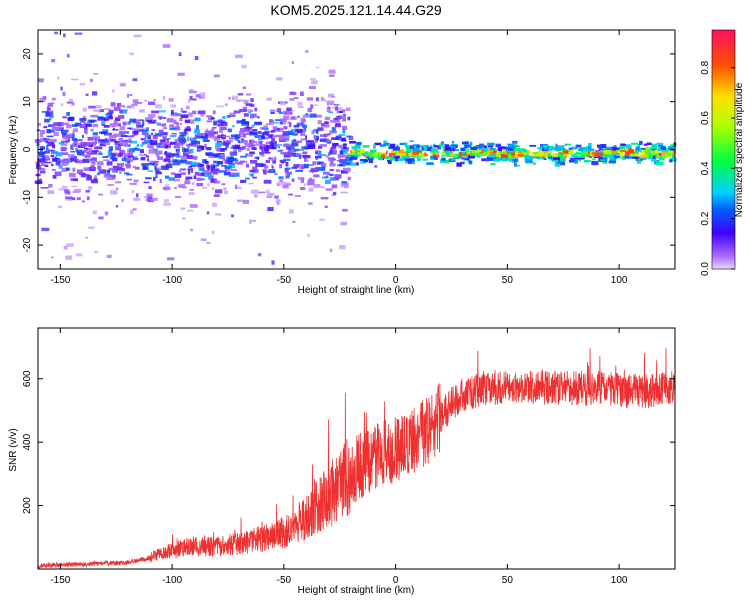  Describe the element at coordinates (718, 152) in the screenshot. I see `colorbar-ticks: 0.0 0.2 0.4 0.6 0.8` at that location.